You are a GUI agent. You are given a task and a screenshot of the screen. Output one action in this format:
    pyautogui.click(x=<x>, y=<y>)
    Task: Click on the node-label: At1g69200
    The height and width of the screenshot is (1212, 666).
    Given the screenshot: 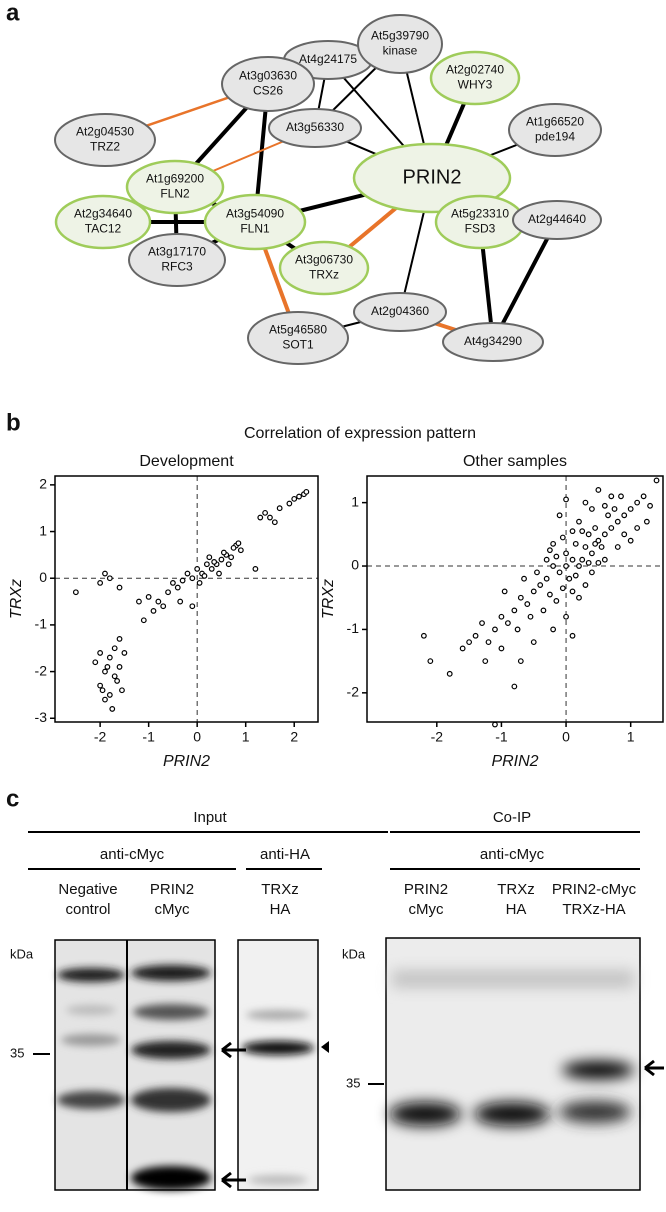 What is the action you would take?
    pyautogui.click(x=175, y=179)
    